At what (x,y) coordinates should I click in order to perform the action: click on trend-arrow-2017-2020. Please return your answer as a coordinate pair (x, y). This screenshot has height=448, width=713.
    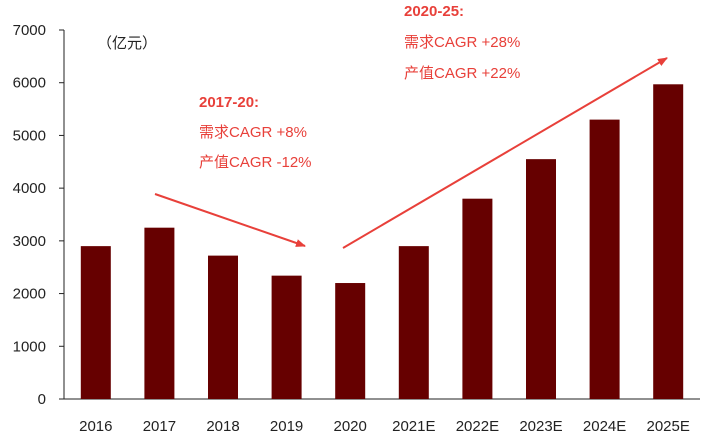
    Looking at the image, I should click on (230, 220).